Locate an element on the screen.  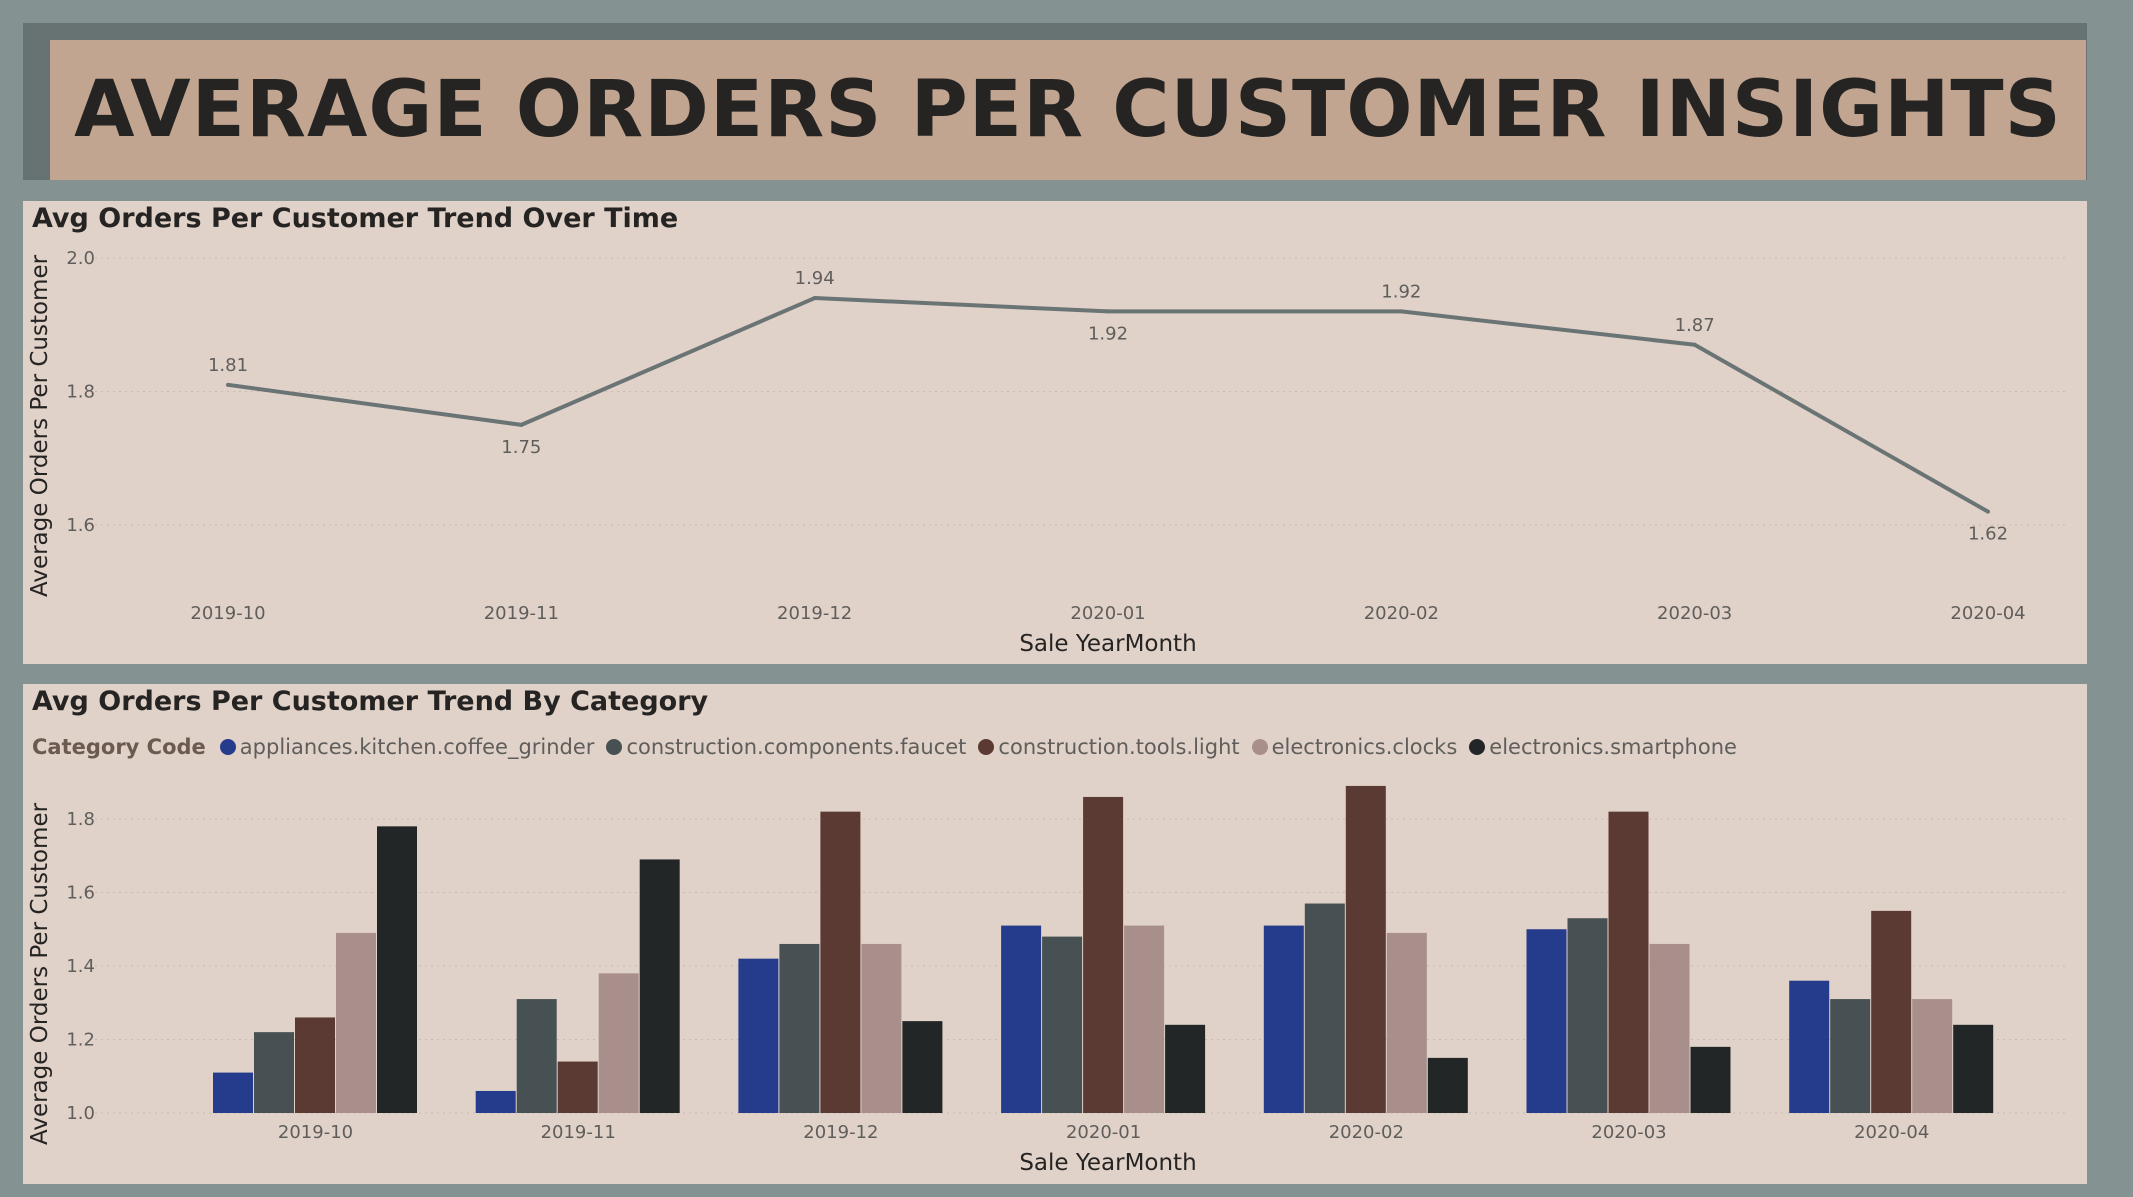
legend-item: appliances.kitchen.coffee_grinder is located at coordinates (407, 747).